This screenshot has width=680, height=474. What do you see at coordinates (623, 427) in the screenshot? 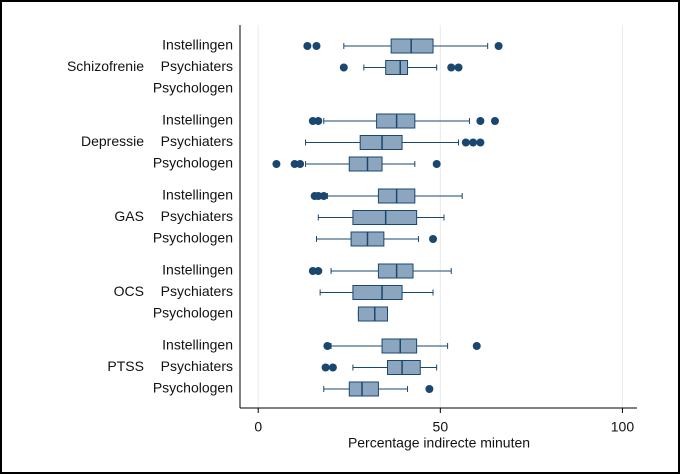
I see `x-tick-label: 100` at bounding box center [623, 427].